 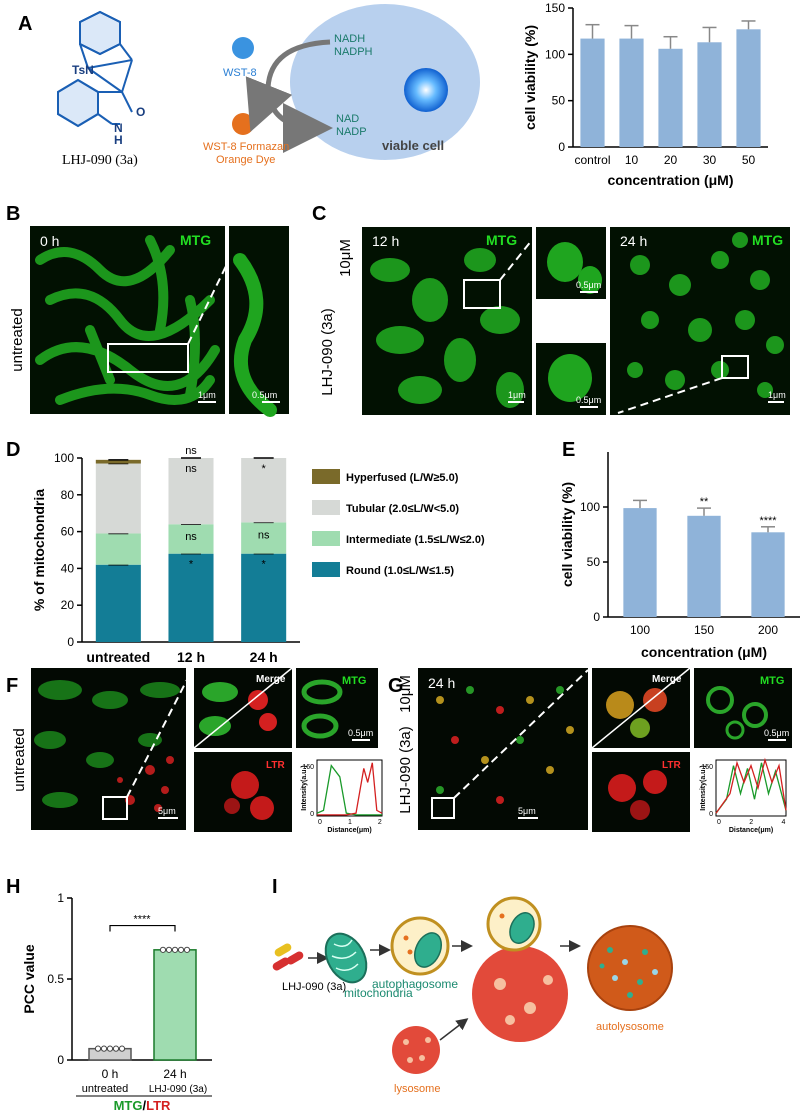 What do you see at coordinates (447, 321) in the screenshot?
I see `micrograph-c-12h` at bounding box center [447, 321].